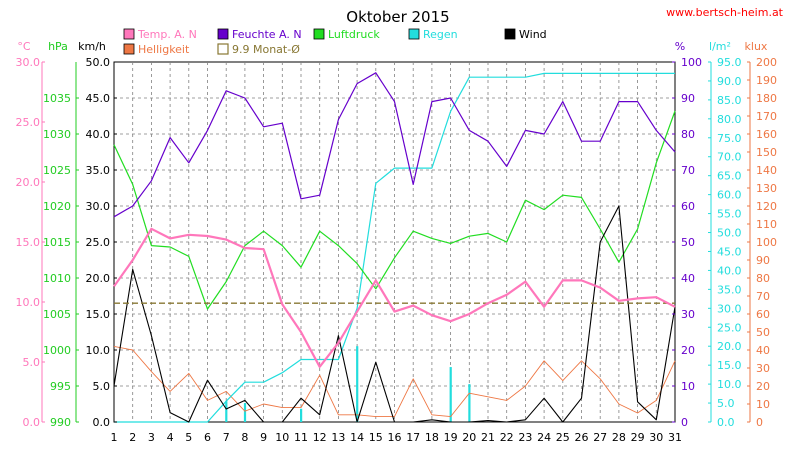 The height and width of the screenshot is (460, 790). What do you see at coordinates (469, 437) in the screenshot?
I see `x-tick-label: 20` at bounding box center [469, 437].